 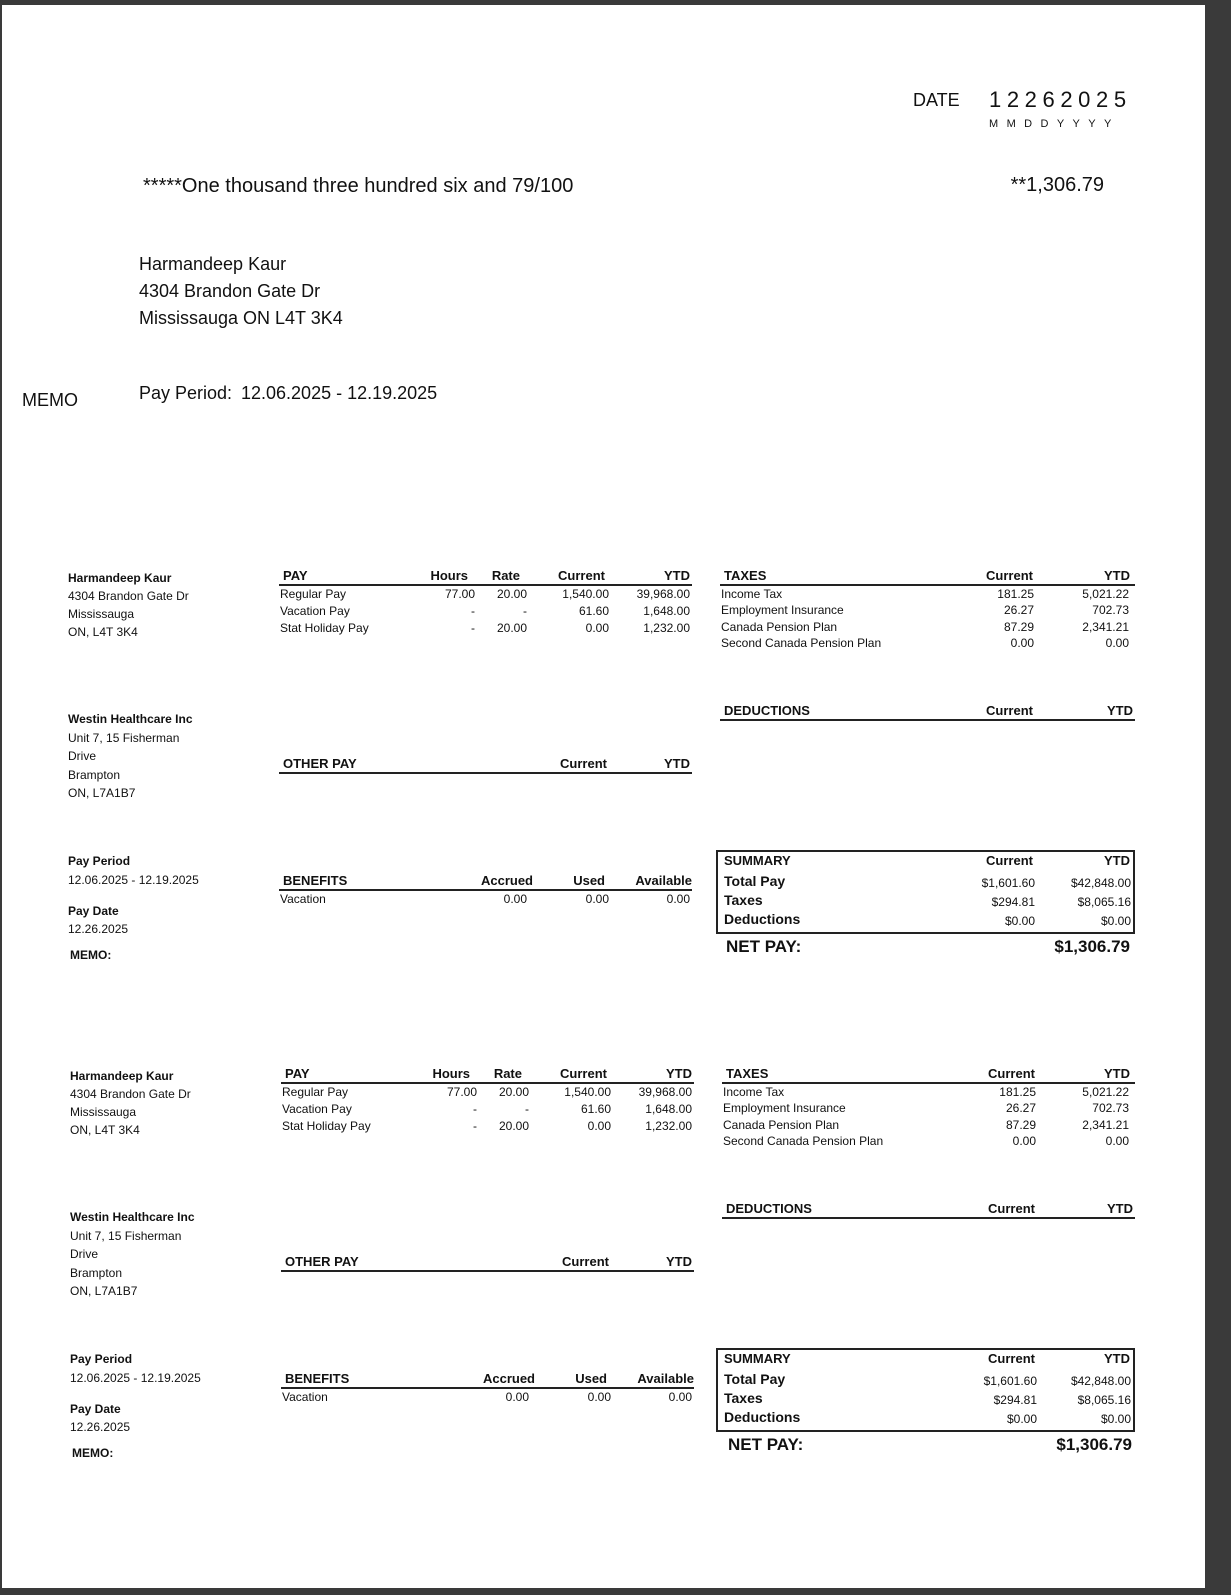 I want to click on employee-line: Mississauga, so click(x=103, y=1112).